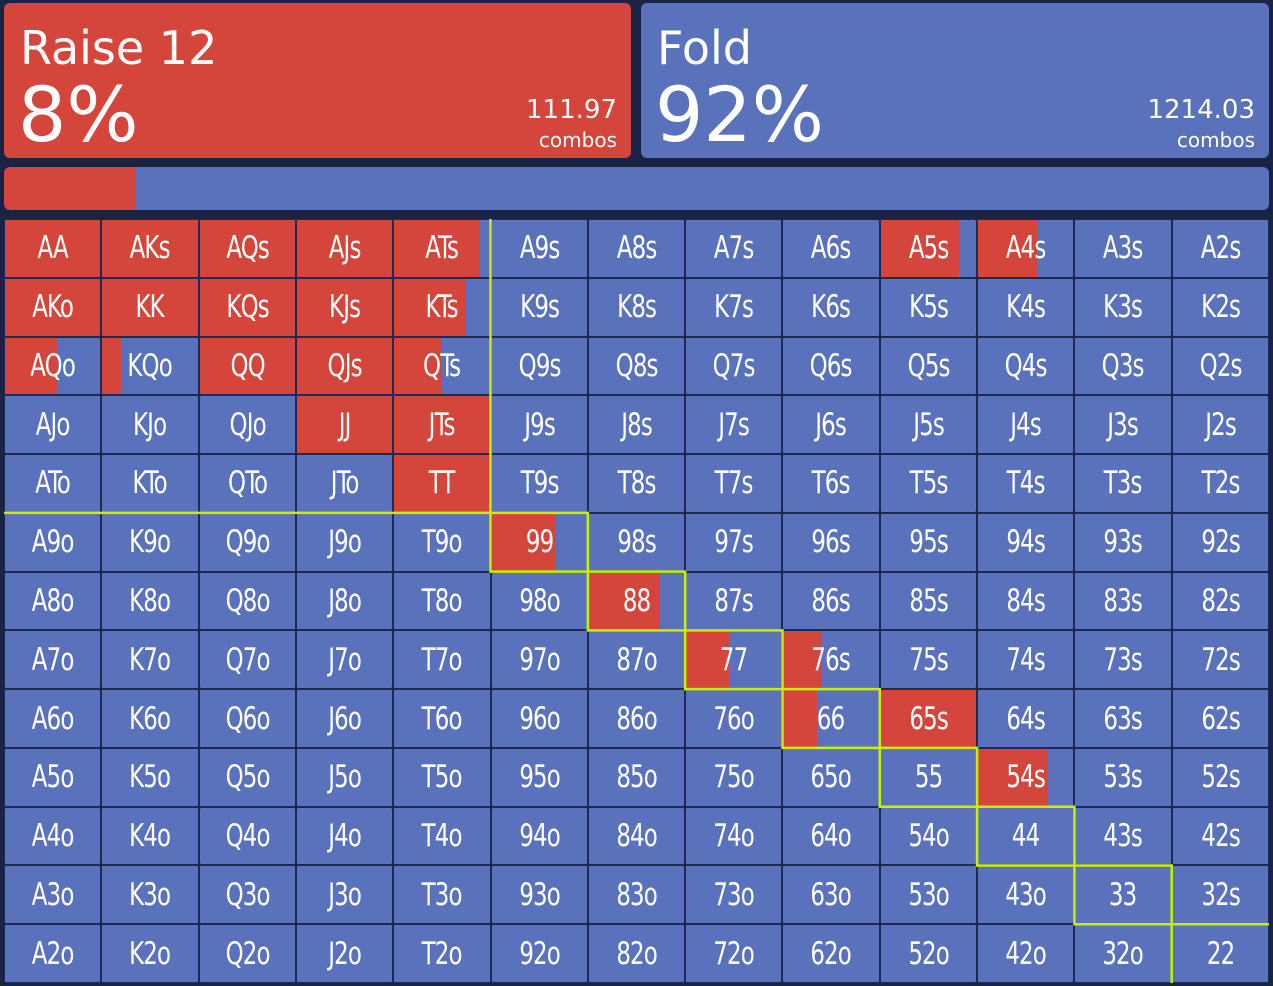 The image size is (1273, 986). I want to click on hand-cell-Q7s: Q7s, so click(734, 366).